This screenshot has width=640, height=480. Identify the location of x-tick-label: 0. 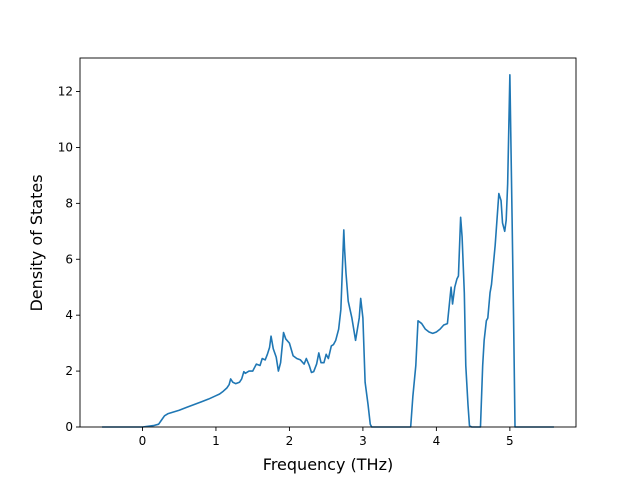
(143, 441).